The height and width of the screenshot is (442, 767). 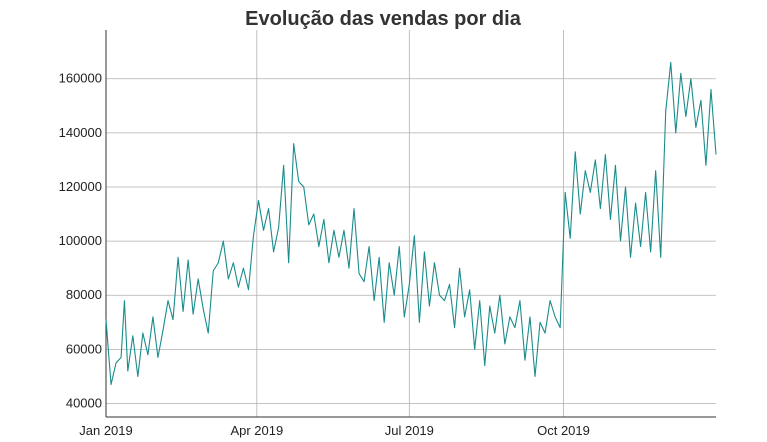 What do you see at coordinates (383, 19) in the screenshot?
I see `chart-title: Evolução das vendas por dia` at bounding box center [383, 19].